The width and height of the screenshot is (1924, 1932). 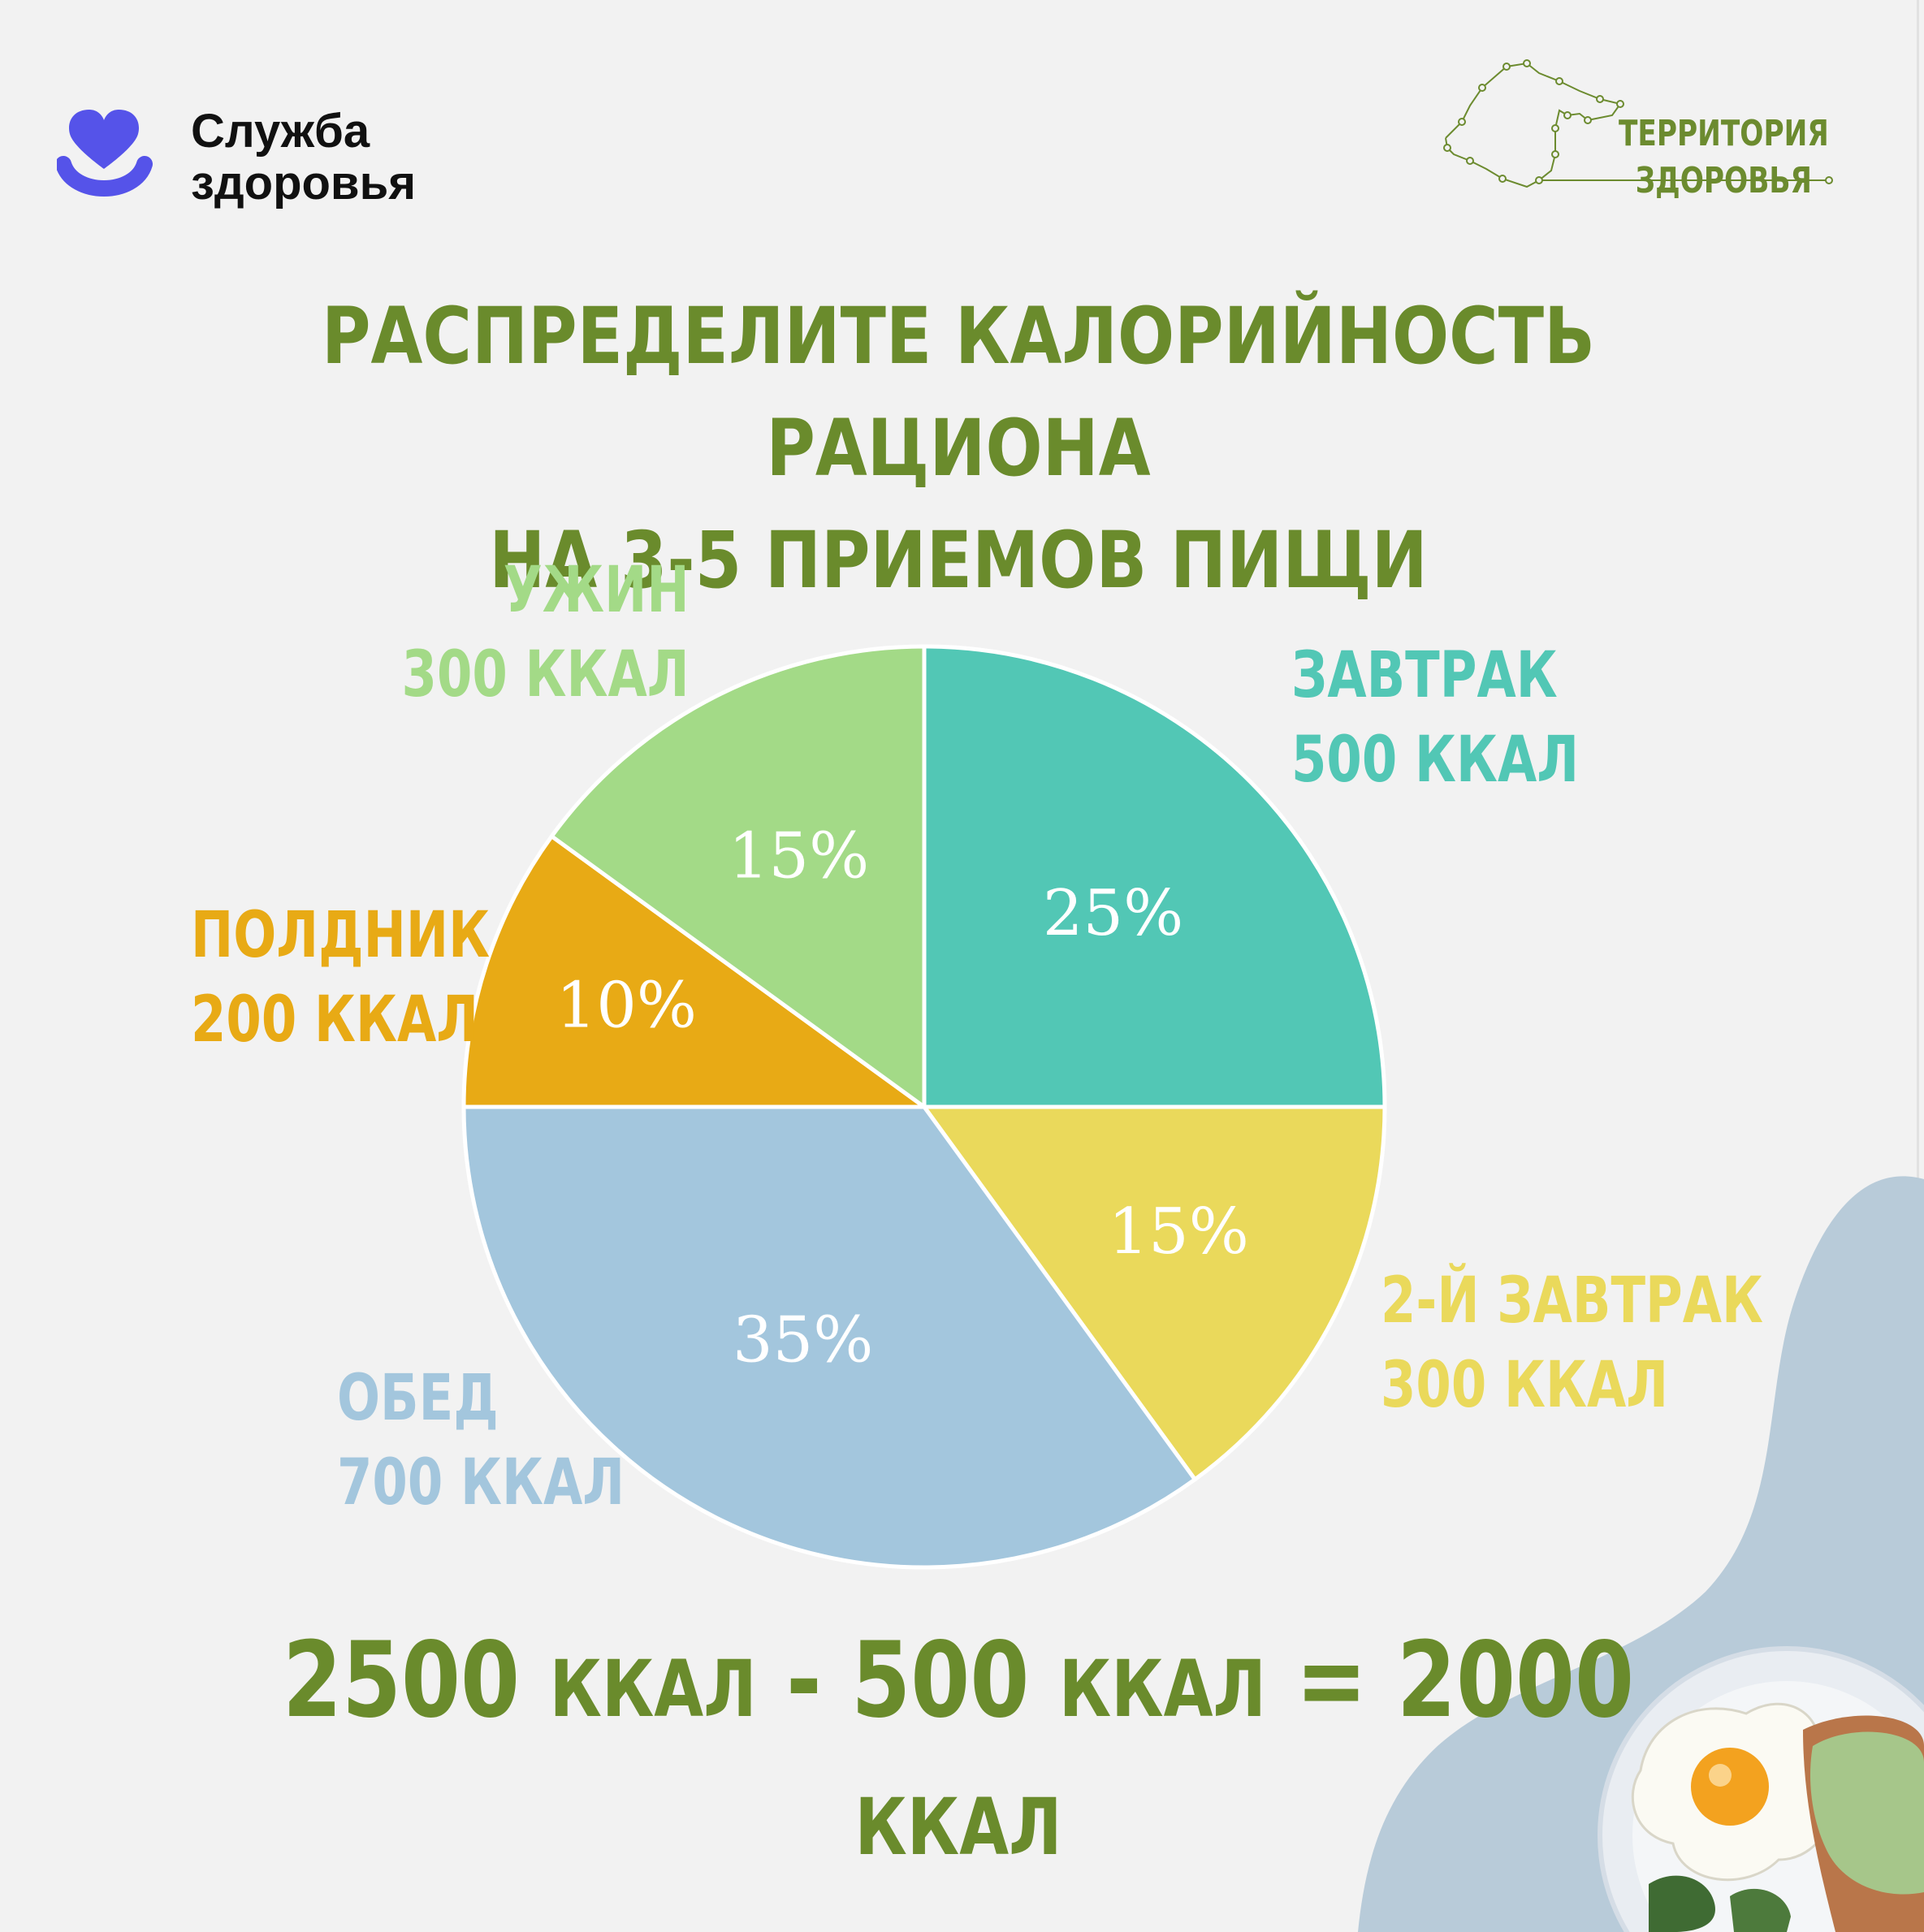 I want to click on region-map-icon, so click(x=1638, y=123).